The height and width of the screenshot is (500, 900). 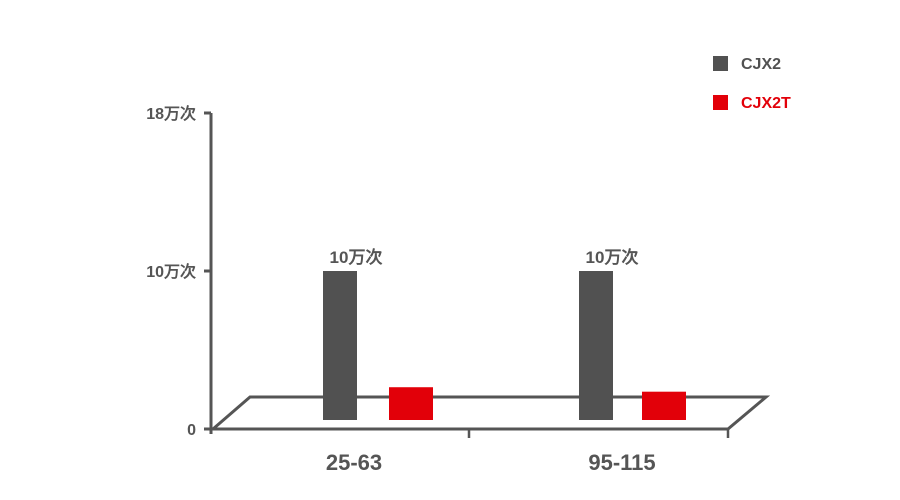 I want to click on y-tick-label: 18万次, so click(x=171, y=113).